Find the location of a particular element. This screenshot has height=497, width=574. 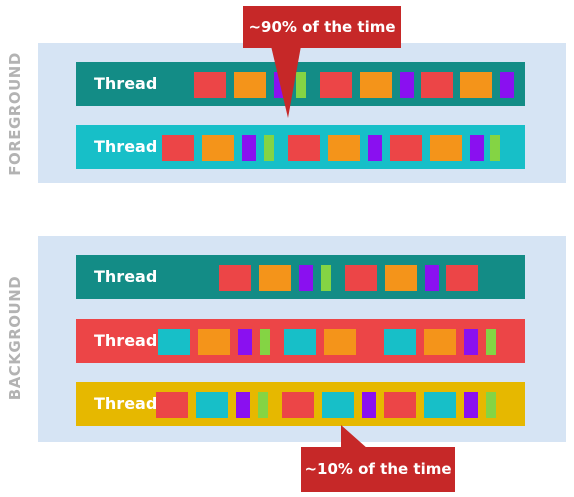

callout-bottom-pointer is located at coordinates (354, 437).